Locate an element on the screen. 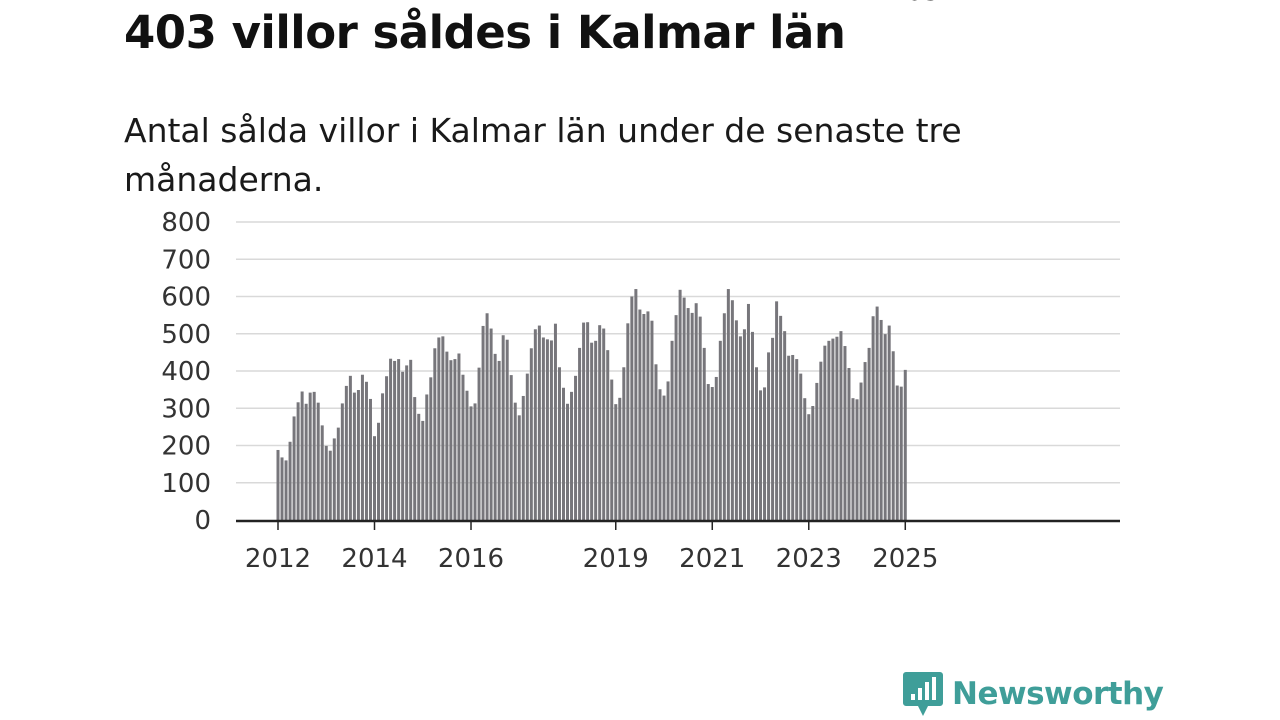  page-title: 403 villor såldes i Kalmar län is located at coordinates (485, 32).